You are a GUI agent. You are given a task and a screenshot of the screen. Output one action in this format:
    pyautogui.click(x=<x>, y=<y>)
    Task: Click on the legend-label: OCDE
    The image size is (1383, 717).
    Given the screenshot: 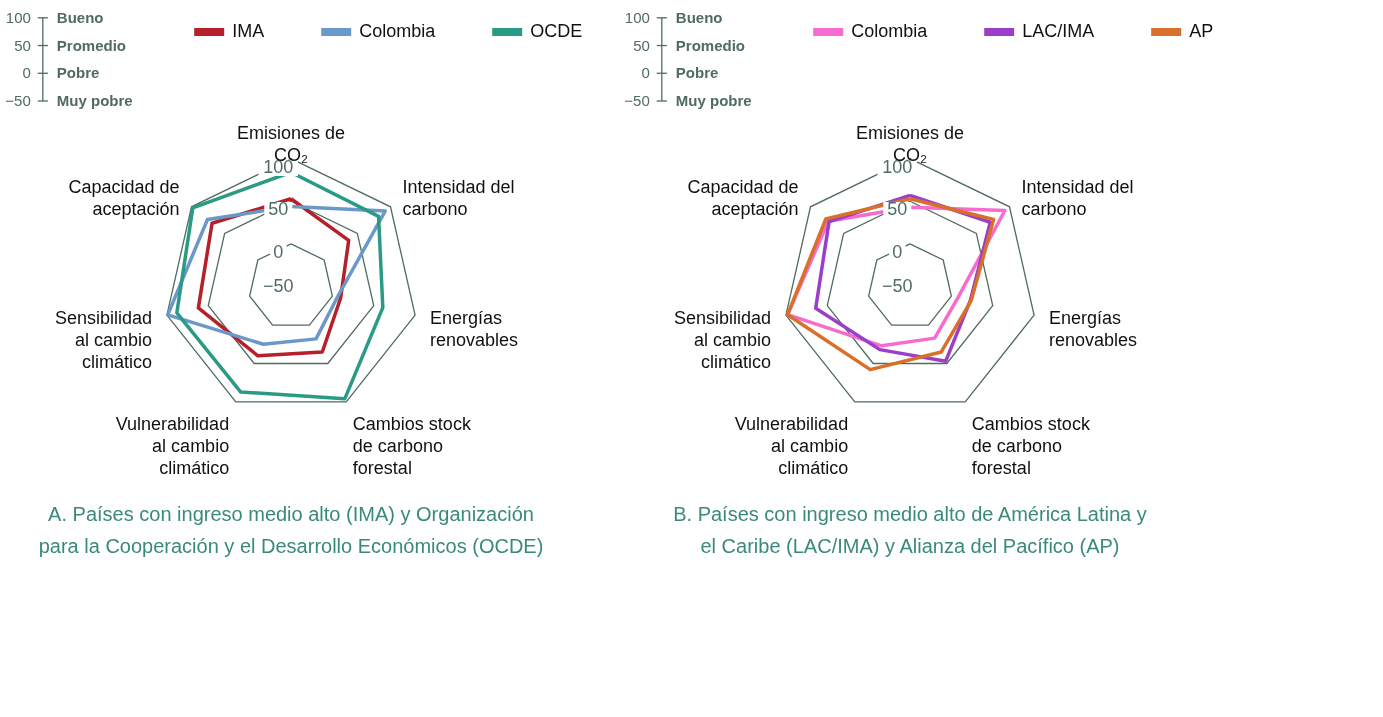 What is the action you would take?
    pyautogui.click(x=556, y=31)
    